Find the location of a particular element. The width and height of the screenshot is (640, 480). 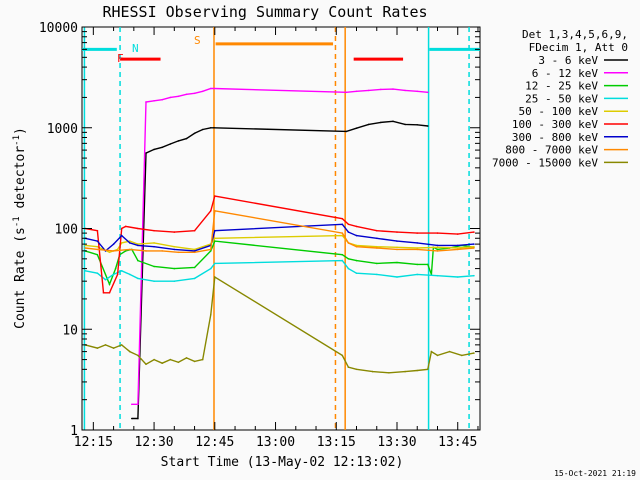

legend-item-label-3: 25 - 50 keV is located at coordinates (561, 98).